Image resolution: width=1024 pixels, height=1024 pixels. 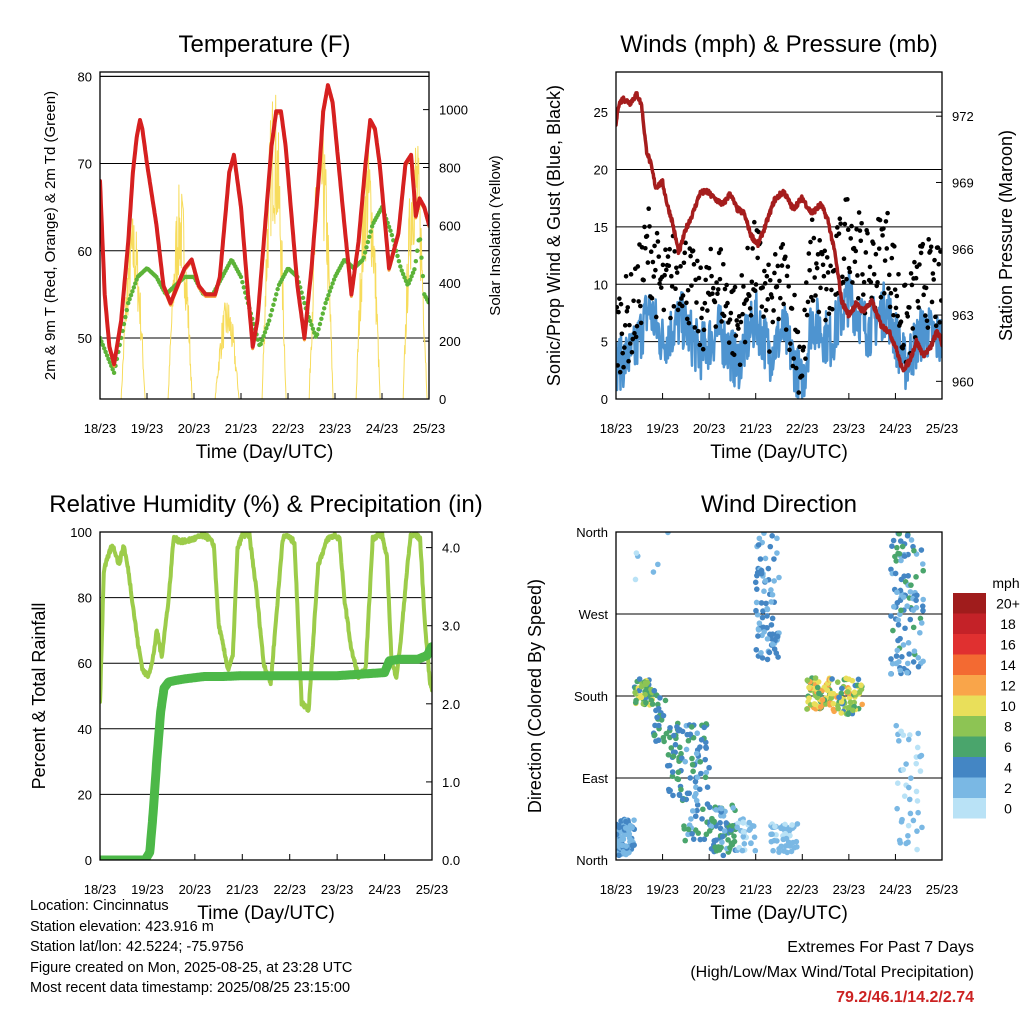 What do you see at coordinates (662, 889) in the screenshot?
I see `wind_direction-xtick-label: 19/23` at bounding box center [662, 889].